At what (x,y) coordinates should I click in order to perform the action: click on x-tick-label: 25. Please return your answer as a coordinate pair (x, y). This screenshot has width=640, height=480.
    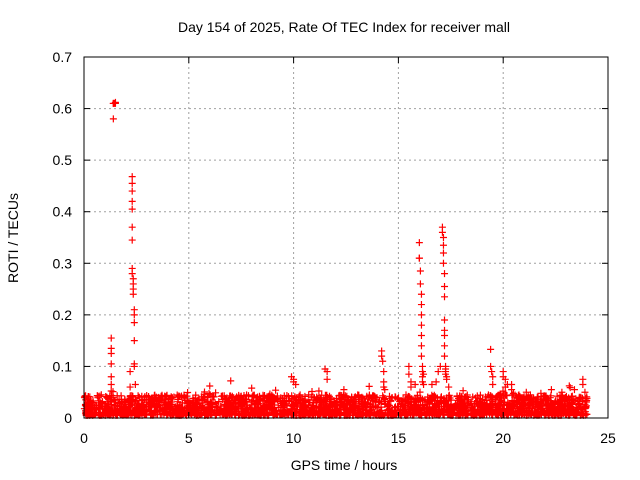
    Looking at the image, I should click on (608, 438).